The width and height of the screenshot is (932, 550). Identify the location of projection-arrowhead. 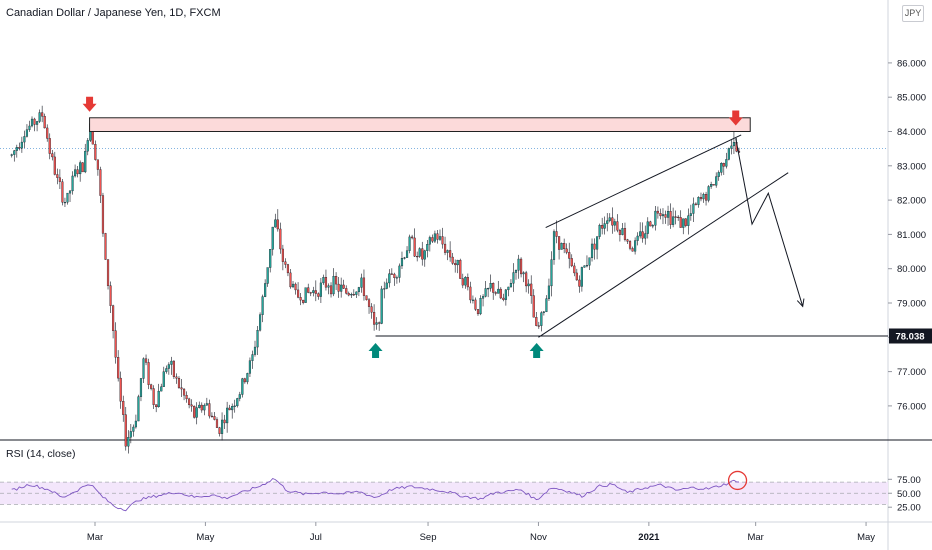
(800, 303).